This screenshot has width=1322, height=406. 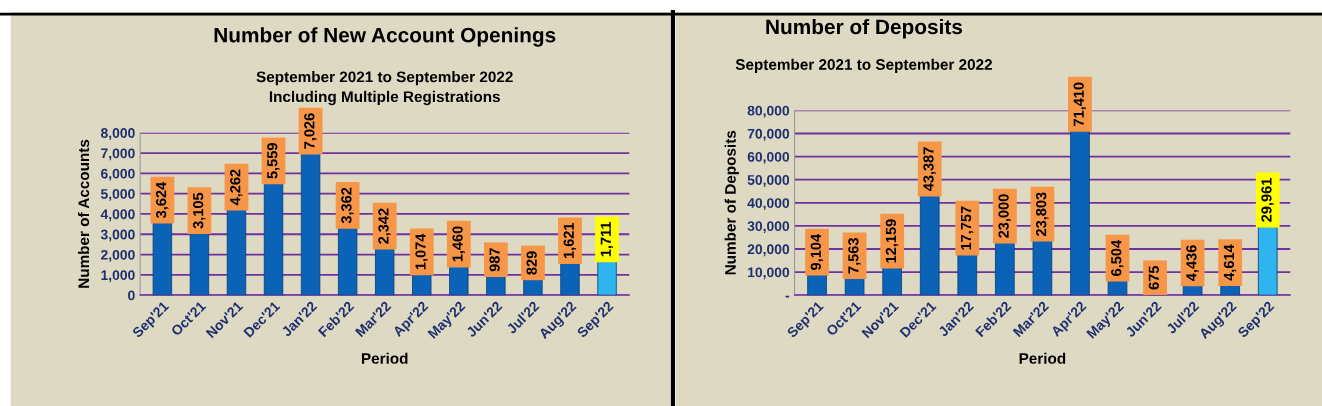 I want to click on y-tick-label: 6,000, so click(x=118, y=174).